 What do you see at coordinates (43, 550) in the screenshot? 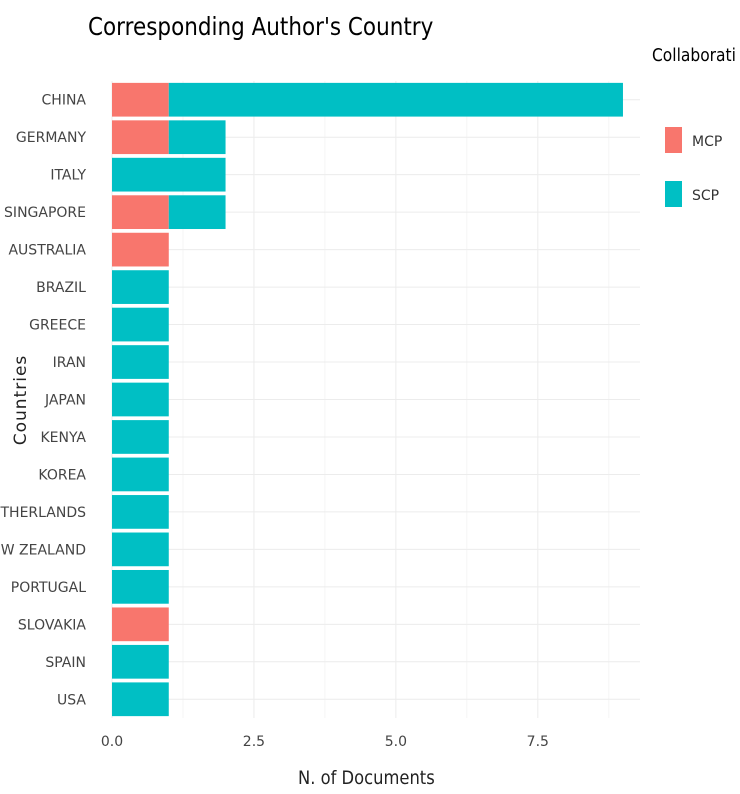
I see `y-tick-label: EW ZEALAND` at bounding box center [43, 550].